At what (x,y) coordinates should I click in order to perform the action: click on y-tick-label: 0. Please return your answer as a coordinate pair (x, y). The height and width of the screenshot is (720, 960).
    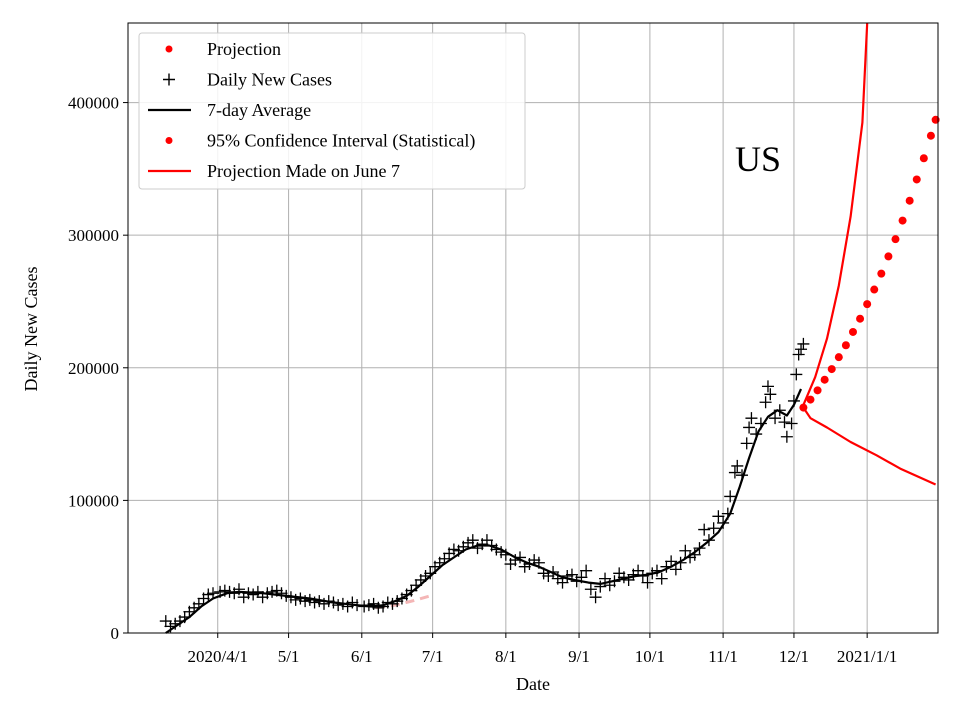
    Looking at the image, I should click on (115, 633).